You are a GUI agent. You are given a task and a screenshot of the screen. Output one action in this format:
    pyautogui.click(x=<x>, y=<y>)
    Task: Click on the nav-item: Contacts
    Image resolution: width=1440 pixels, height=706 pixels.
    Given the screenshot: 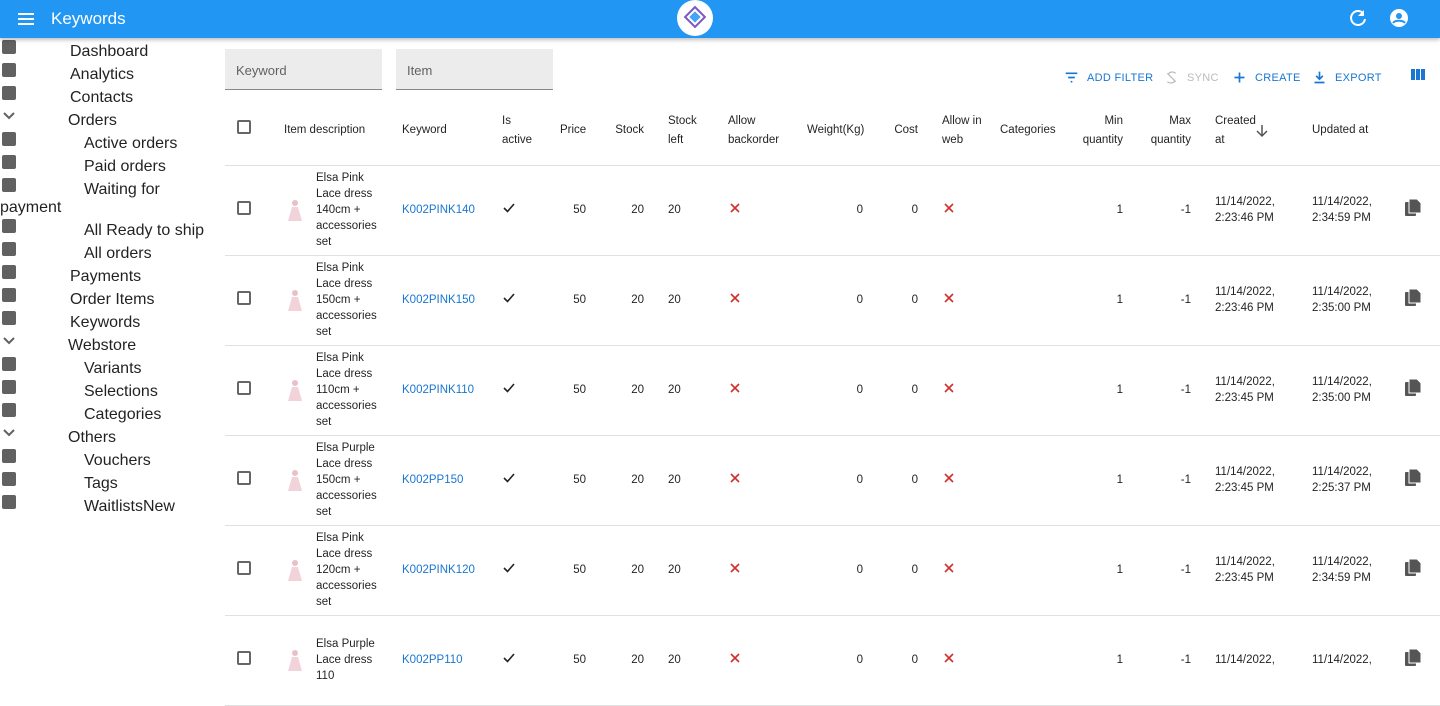 What is the action you would take?
    pyautogui.click(x=111, y=95)
    